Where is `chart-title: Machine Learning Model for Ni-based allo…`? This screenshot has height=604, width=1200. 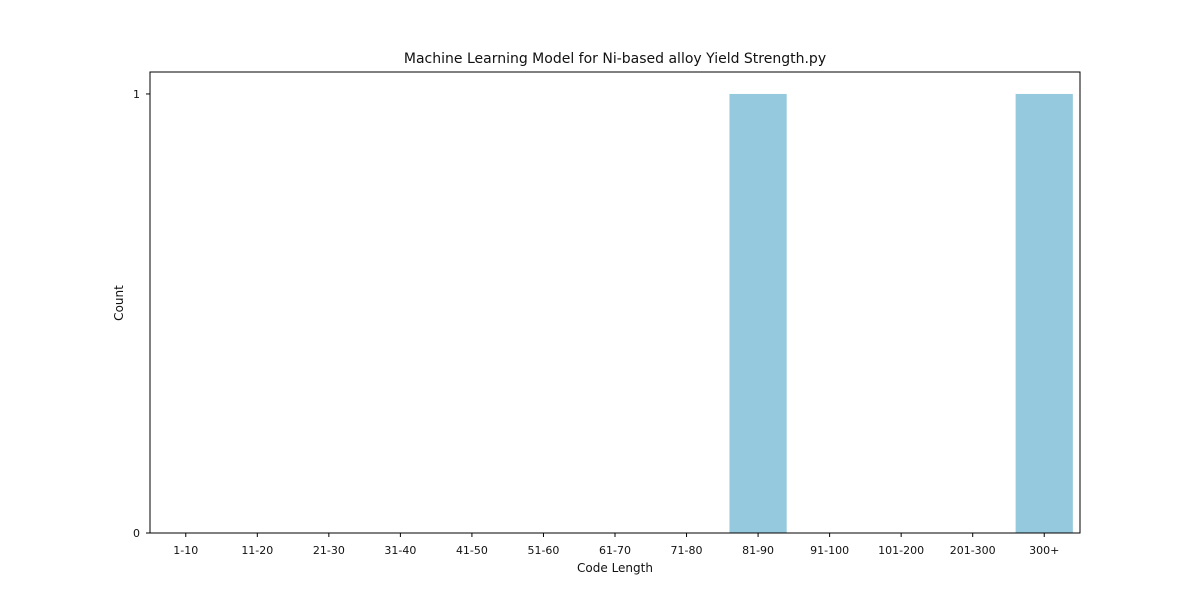 chart-title: Machine Learning Model for Ni-based allo… is located at coordinates (615, 59).